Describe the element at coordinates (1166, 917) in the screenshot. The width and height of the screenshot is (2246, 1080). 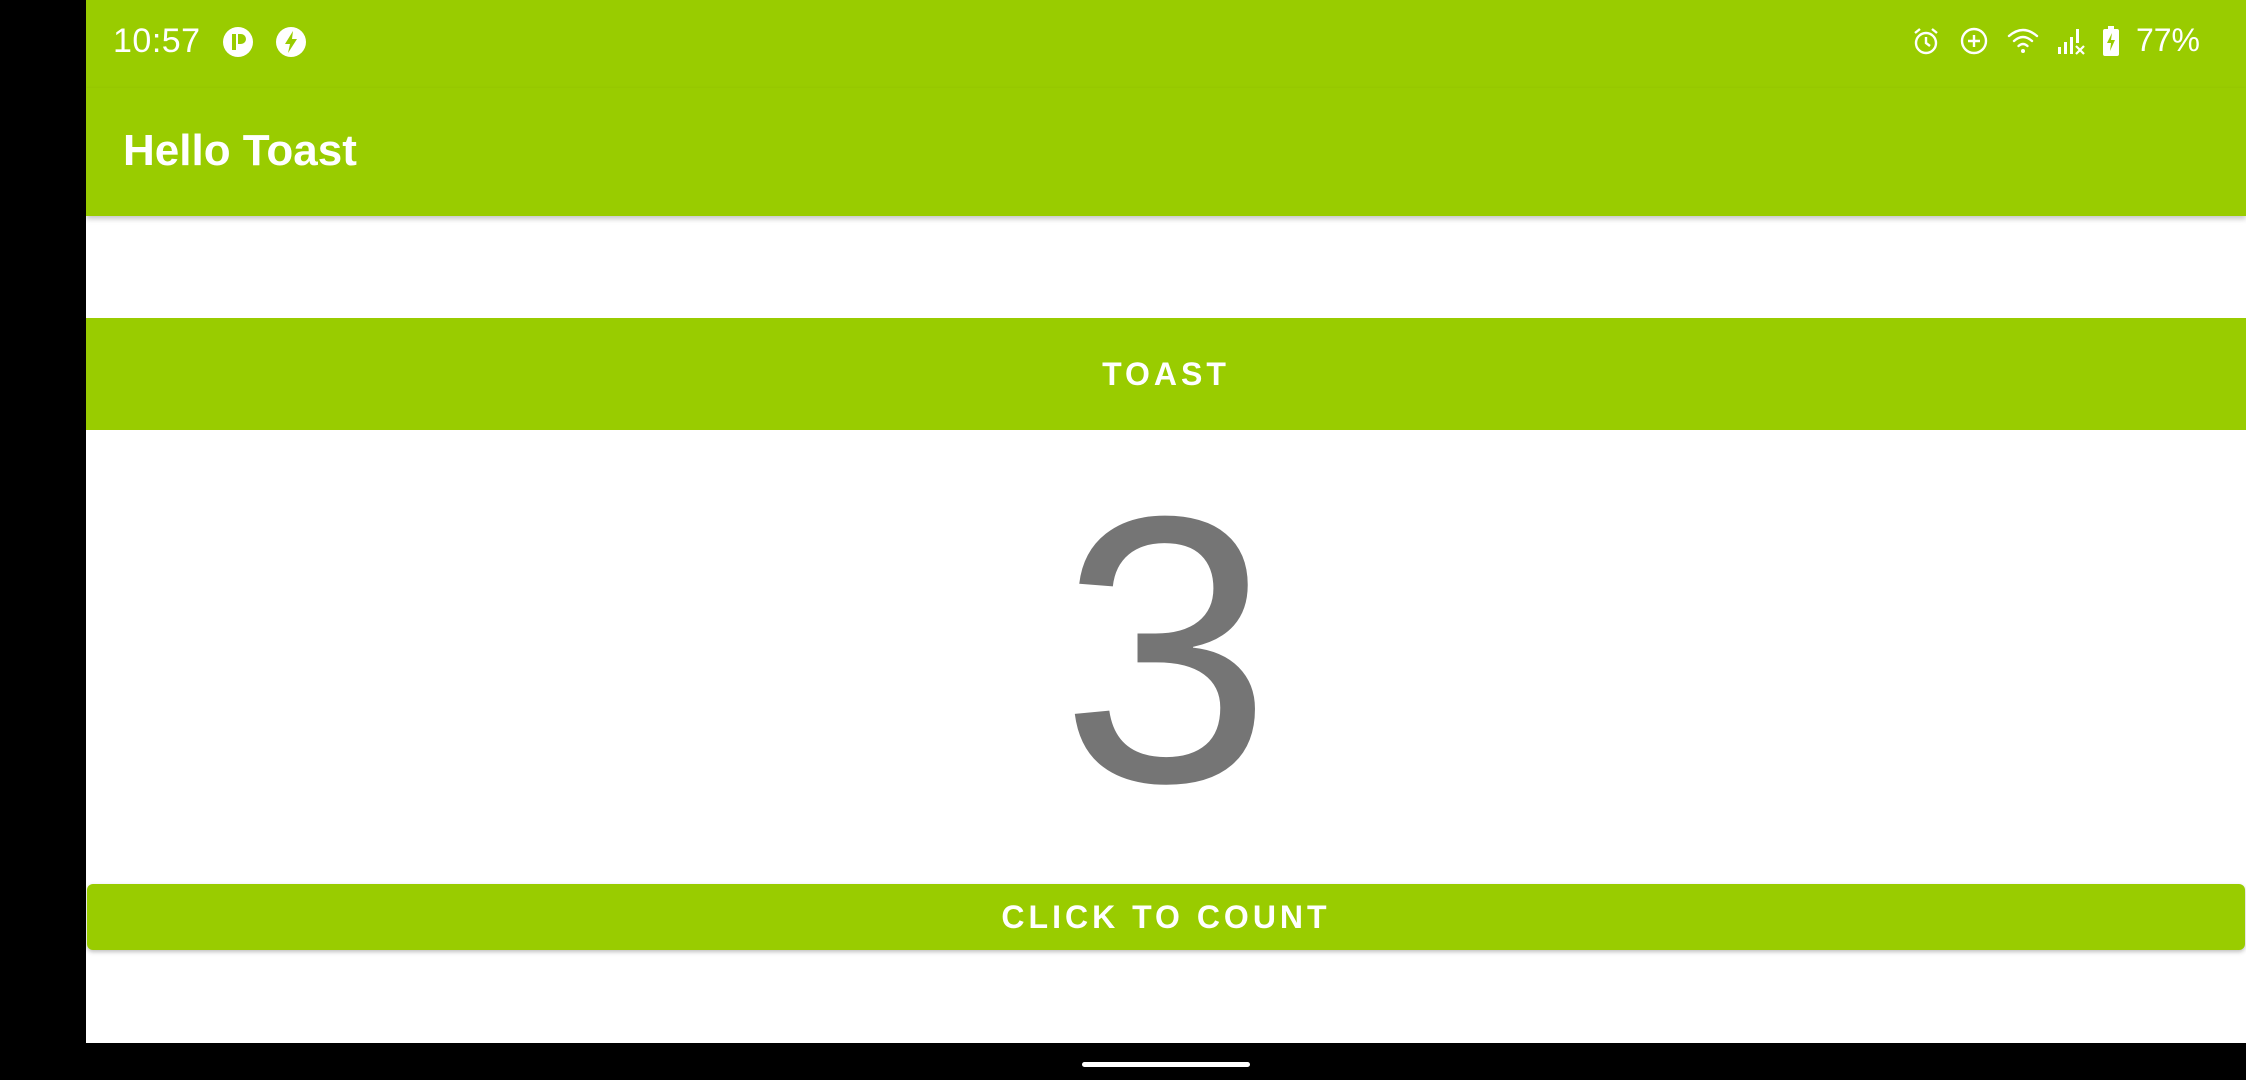
I see `click-to-count-button: CLICK TO COUNT` at that location.